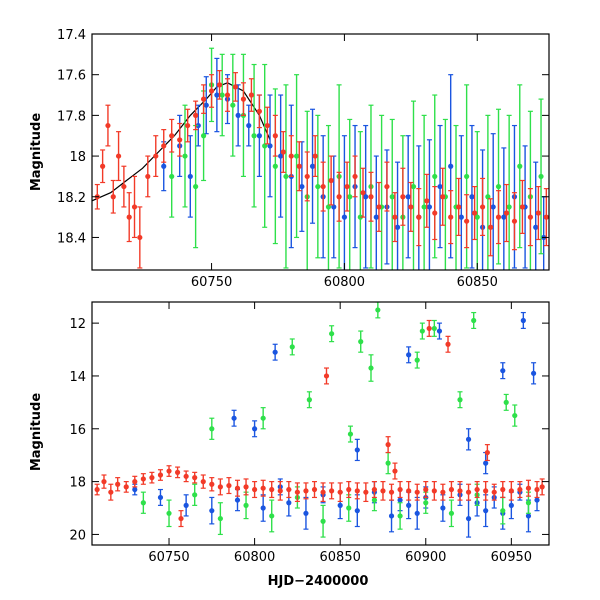  Describe the element at coordinates (71, 76) in the screenshot. I see `y-tick-label: 17.6` at that location.